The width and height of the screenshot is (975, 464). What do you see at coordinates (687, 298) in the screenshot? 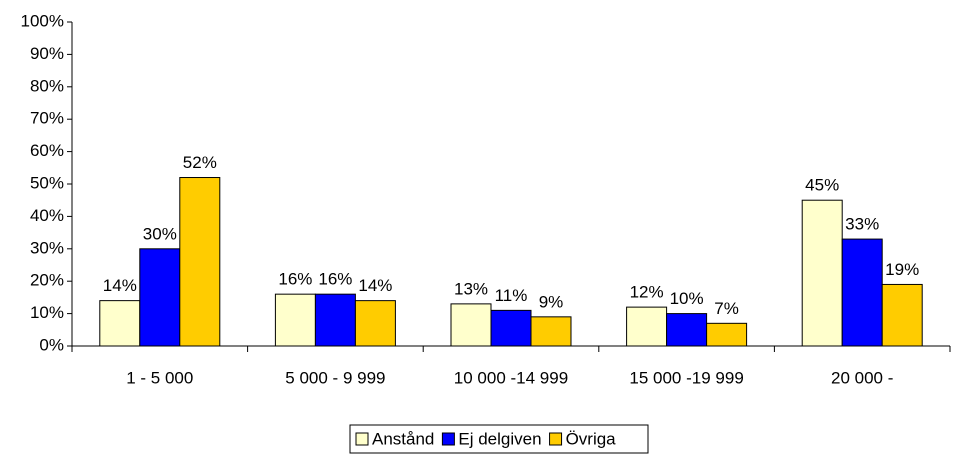
I see `data-label: 10%` at bounding box center [687, 298].